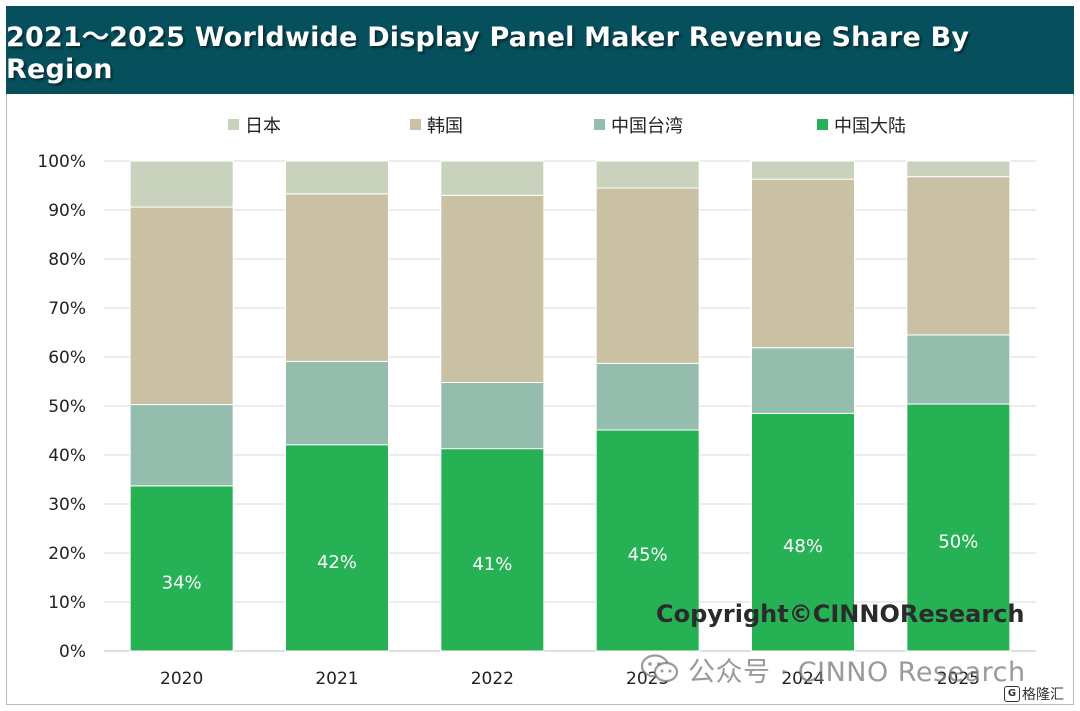 This screenshot has width=1080, height=711. I want to click on corner-logo-text: 格隆汇, so click(1043, 695).